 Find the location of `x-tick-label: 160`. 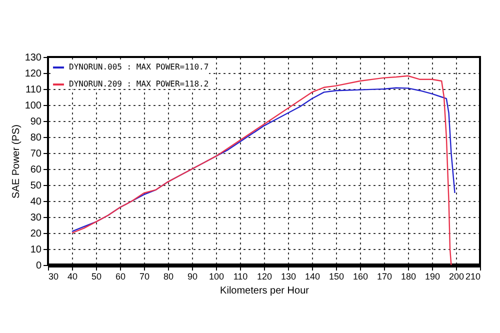

x-tick-label: 160 is located at coordinates (360, 277).